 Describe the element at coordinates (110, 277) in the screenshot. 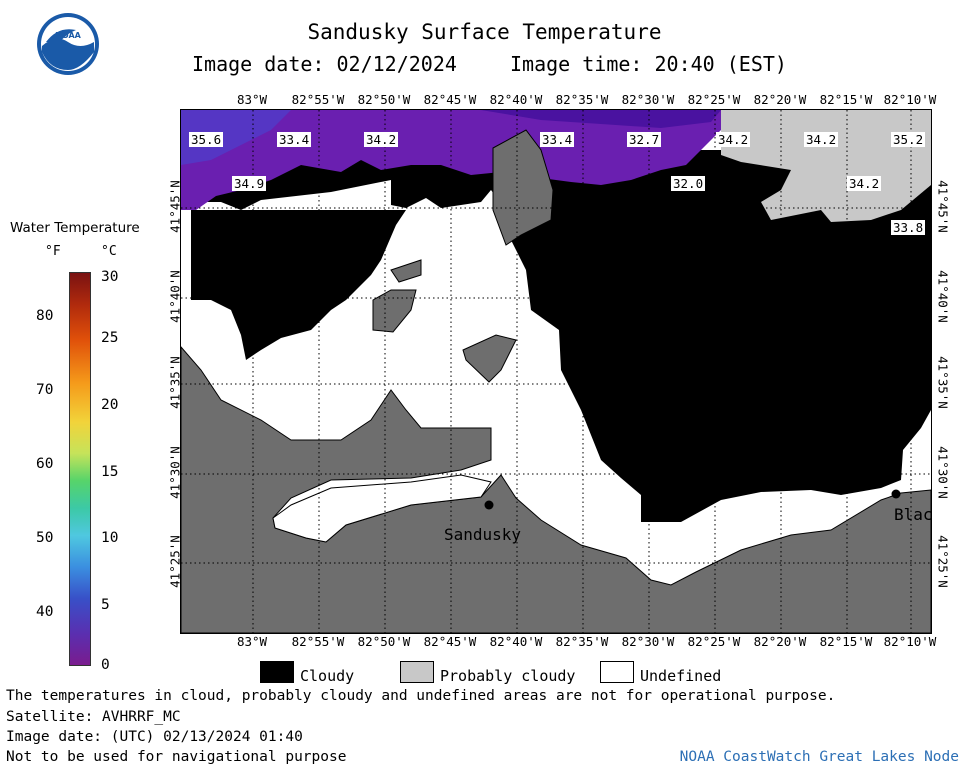

I see `celsius-tick: 30` at that location.